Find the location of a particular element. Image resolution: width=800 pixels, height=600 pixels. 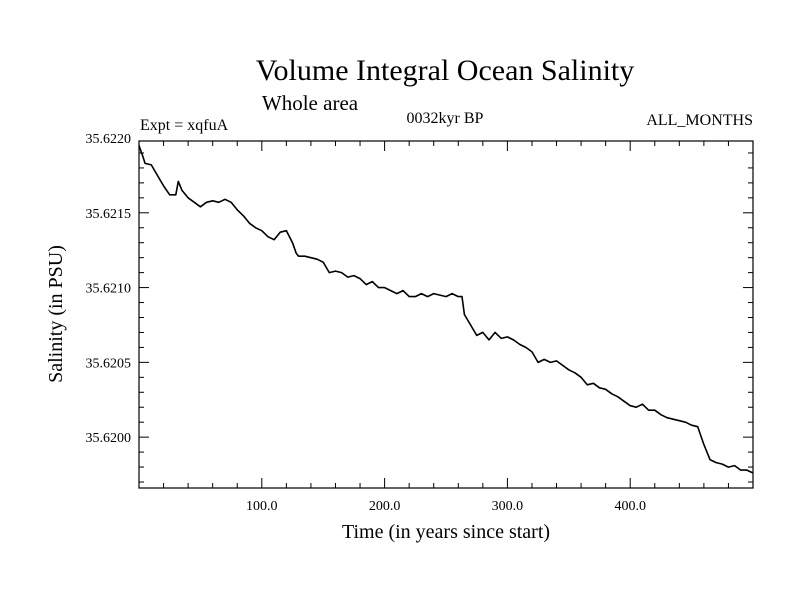

months-label: ALL_MONTHS is located at coordinates (699, 120).